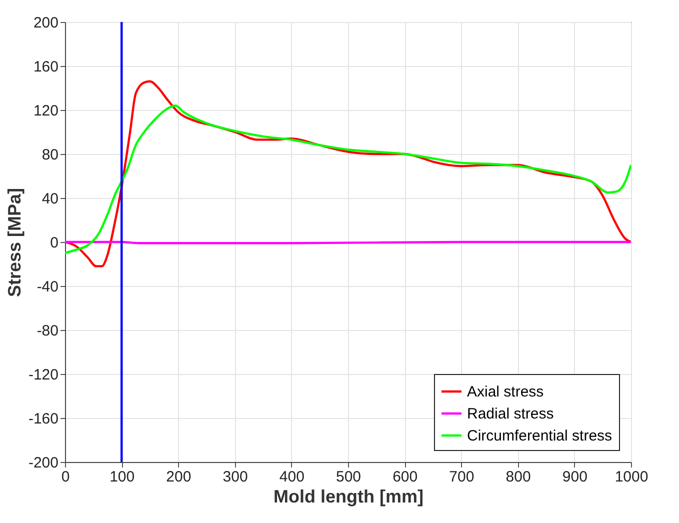  I want to click on x-tick-label: 0, so click(65, 477).